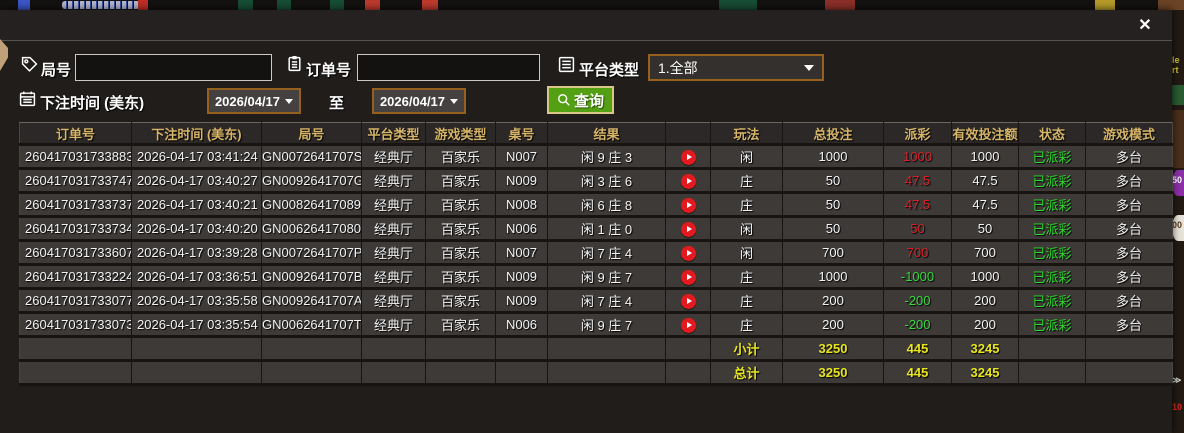 The height and width of the screenshot is (433, 1184). What do you see at coordinates (833, 277) in the screenshot?
I see `cell-total-bet: 1000` at bounding box center [833, 277].